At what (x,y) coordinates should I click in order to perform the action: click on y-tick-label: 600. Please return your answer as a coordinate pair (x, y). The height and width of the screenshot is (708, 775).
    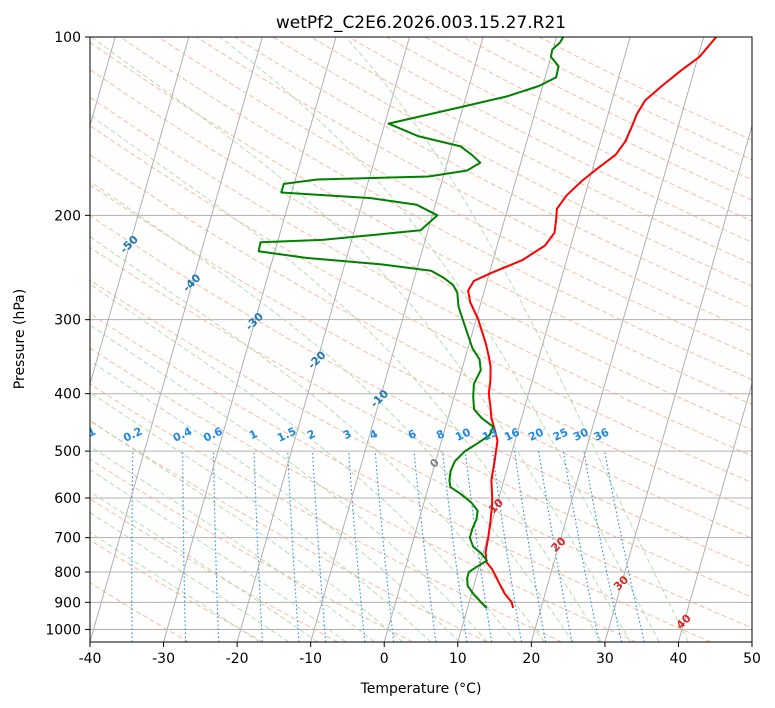
    Looking at the image, I should click on (67, 499).